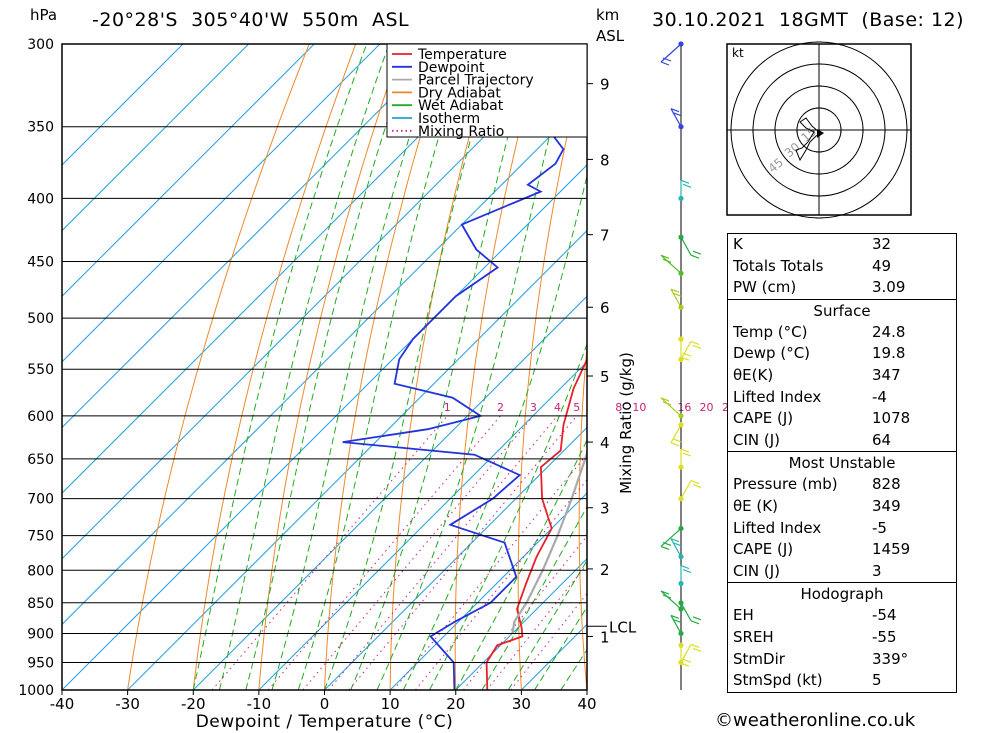 This screenshot has height=733, width=1000. What do you see at coordinates (605, 236) in the screenshot?
I see `km-tick-label: 7` at bounding box center [605, 236].